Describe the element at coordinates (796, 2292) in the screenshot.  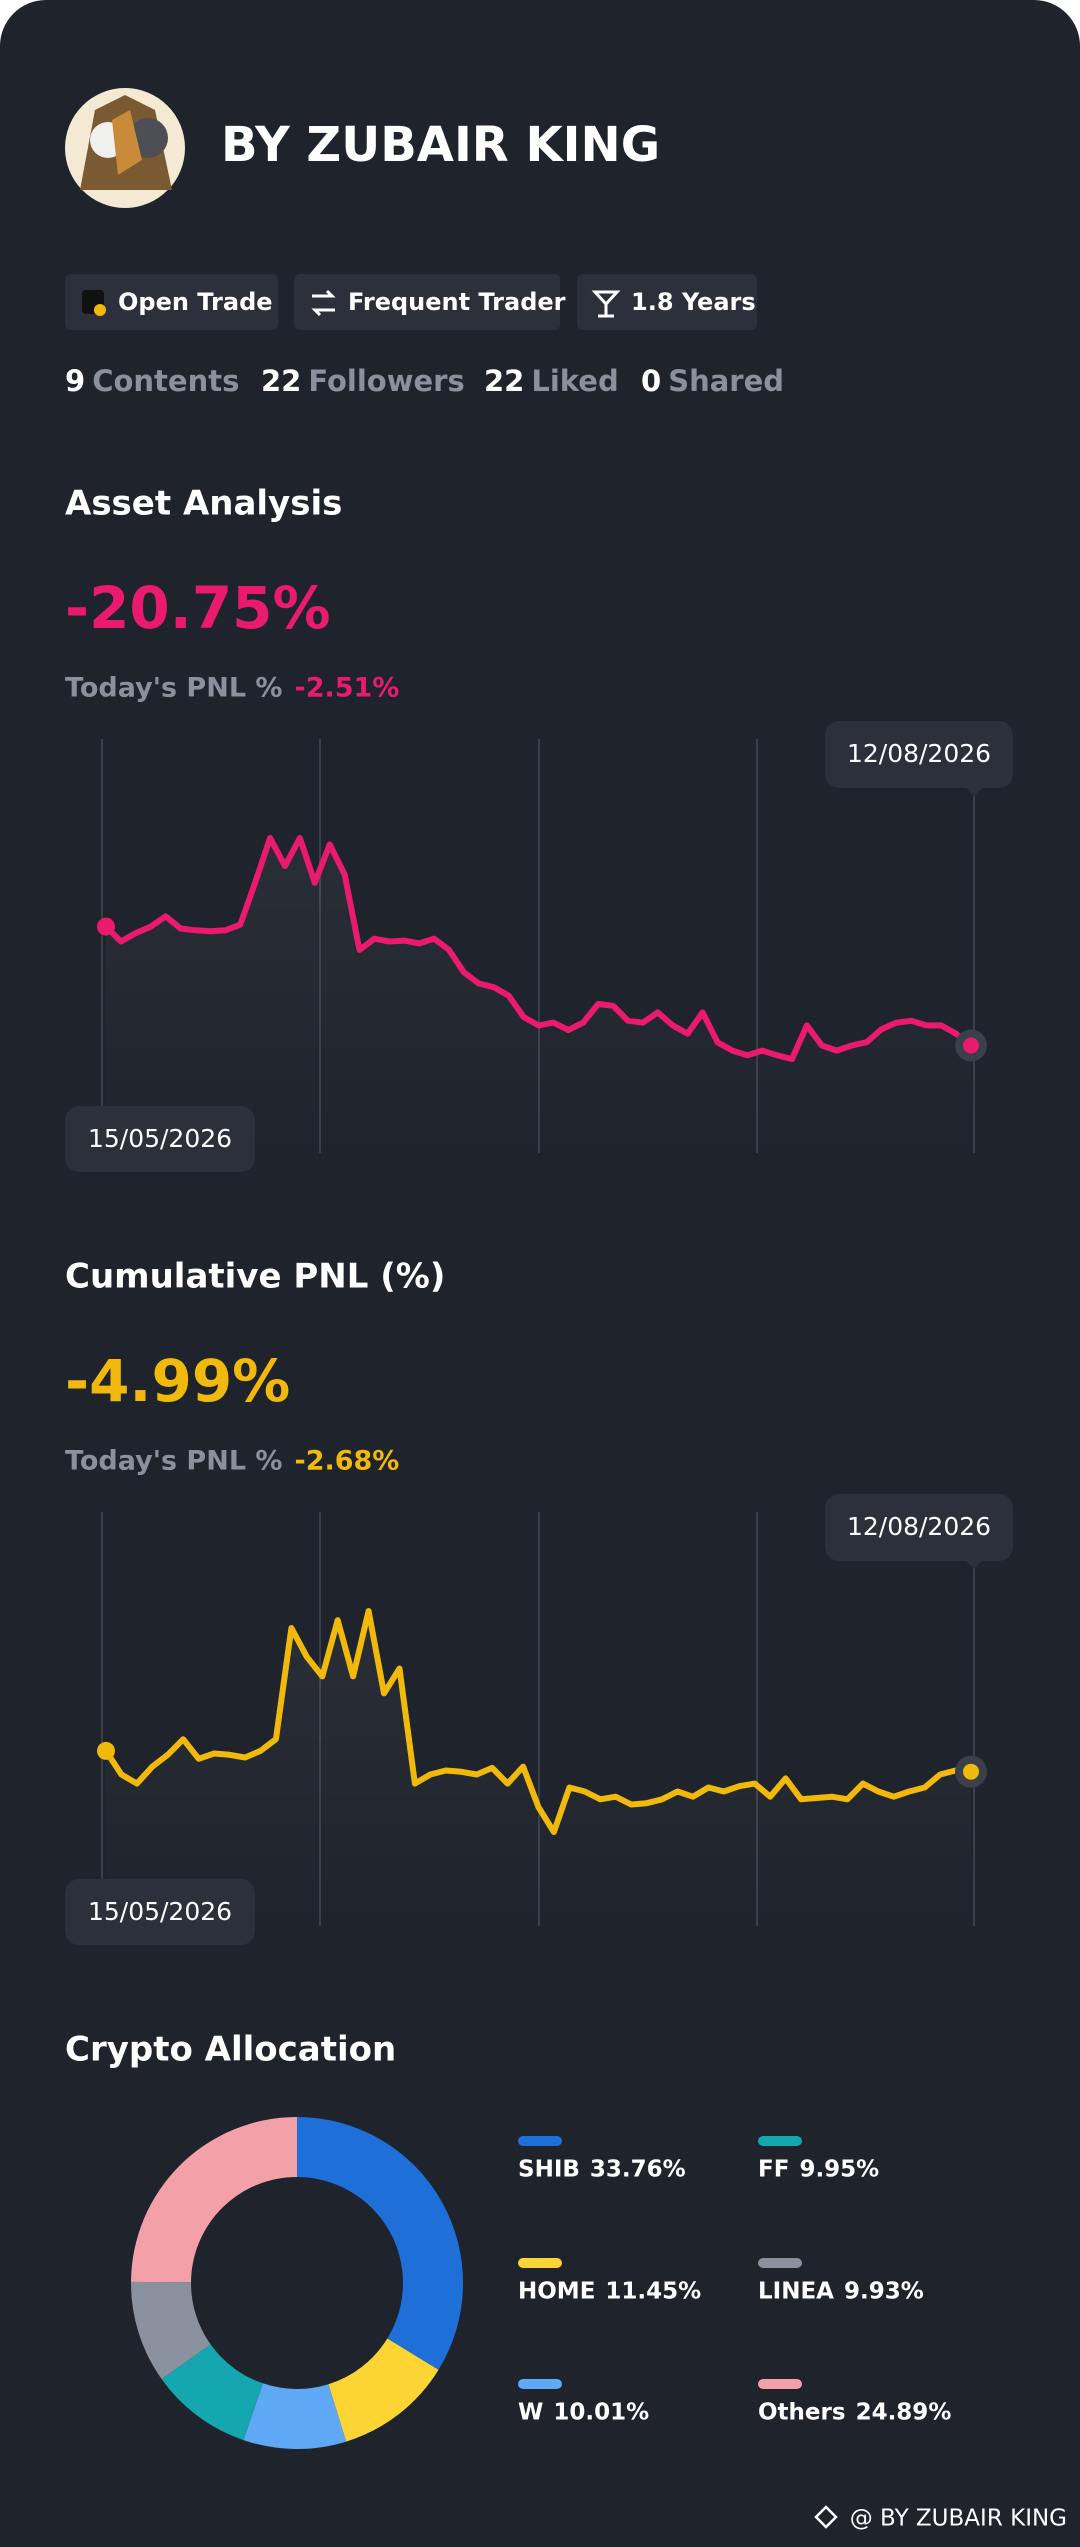
I see `legend-name: LINEA` at that location.